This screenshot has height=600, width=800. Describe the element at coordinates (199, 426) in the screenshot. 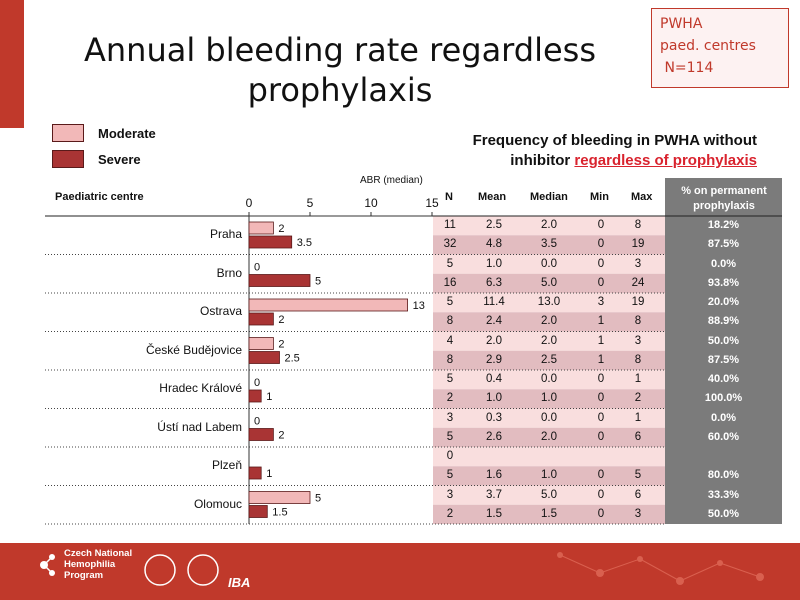

I see `category-label: Ústí nad Labem` at that location.